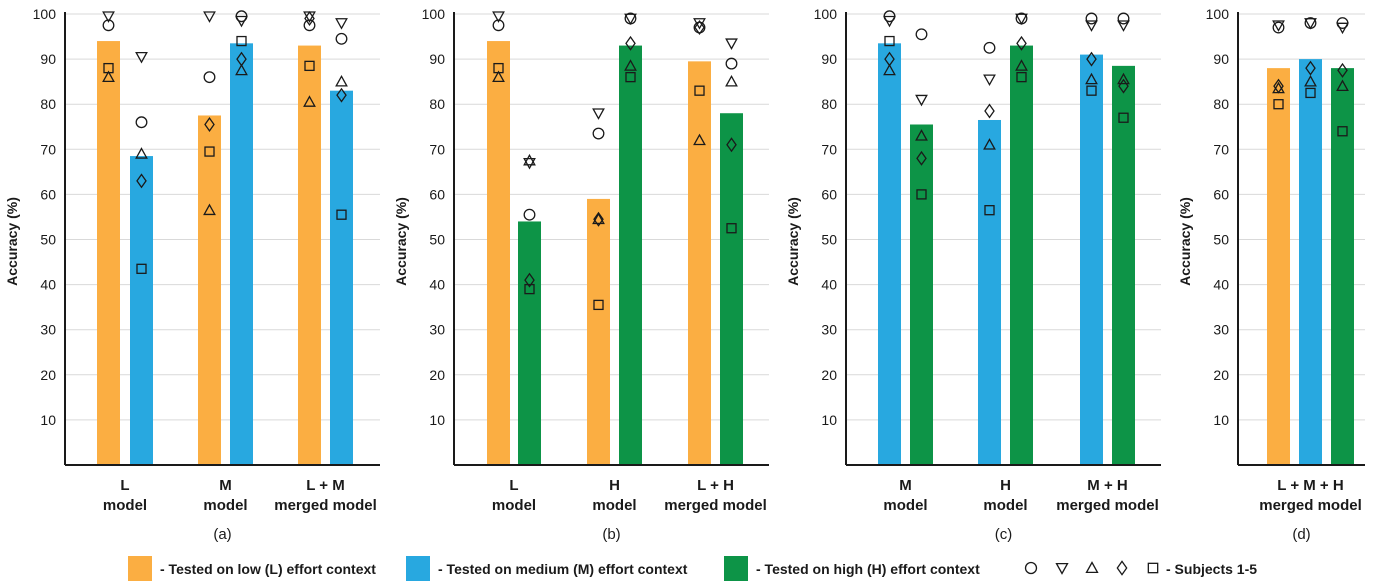 This screenshot has height=584, width=1383. What do you see at coordinates (1031, 568) in the screenshot?
I see `legend-marker-circle` at bounding box center [1031, 568].